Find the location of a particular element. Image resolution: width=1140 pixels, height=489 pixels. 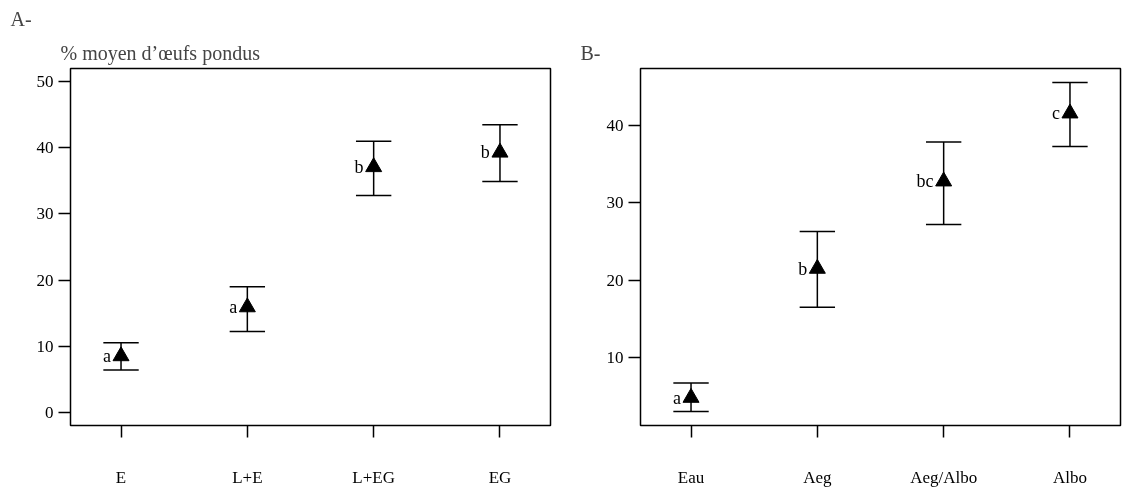

x-tick-label: Aeg/Albo is located at coordinates (944, 477).